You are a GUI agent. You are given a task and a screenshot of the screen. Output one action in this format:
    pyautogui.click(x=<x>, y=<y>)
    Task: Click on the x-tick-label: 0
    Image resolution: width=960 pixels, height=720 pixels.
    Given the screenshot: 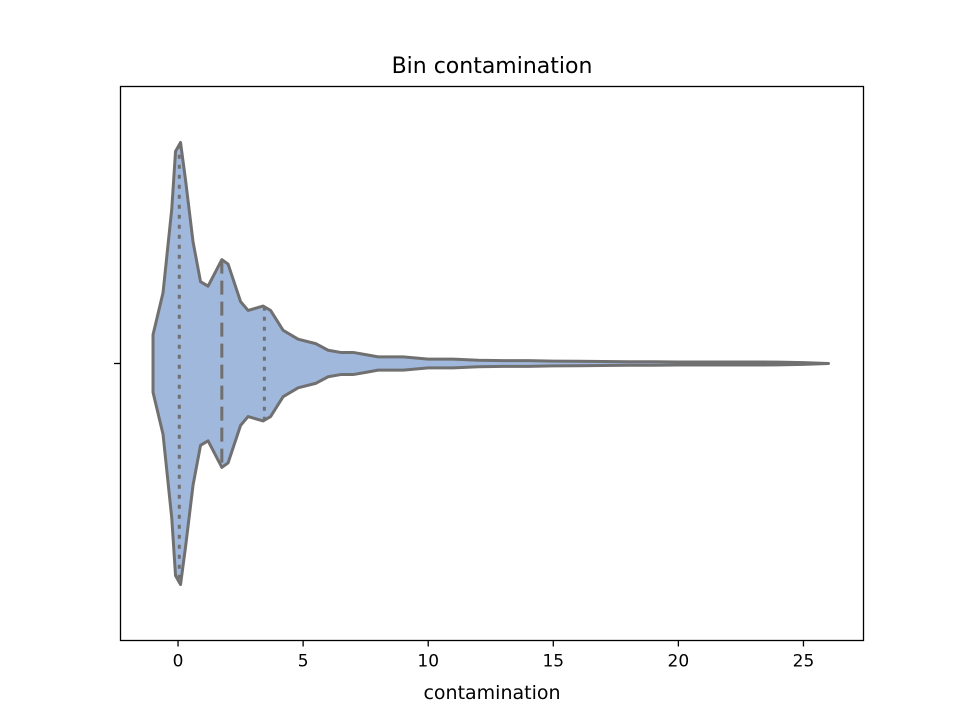 What is the action you would take?
    pyautogui.click(x=178, y=662)
    